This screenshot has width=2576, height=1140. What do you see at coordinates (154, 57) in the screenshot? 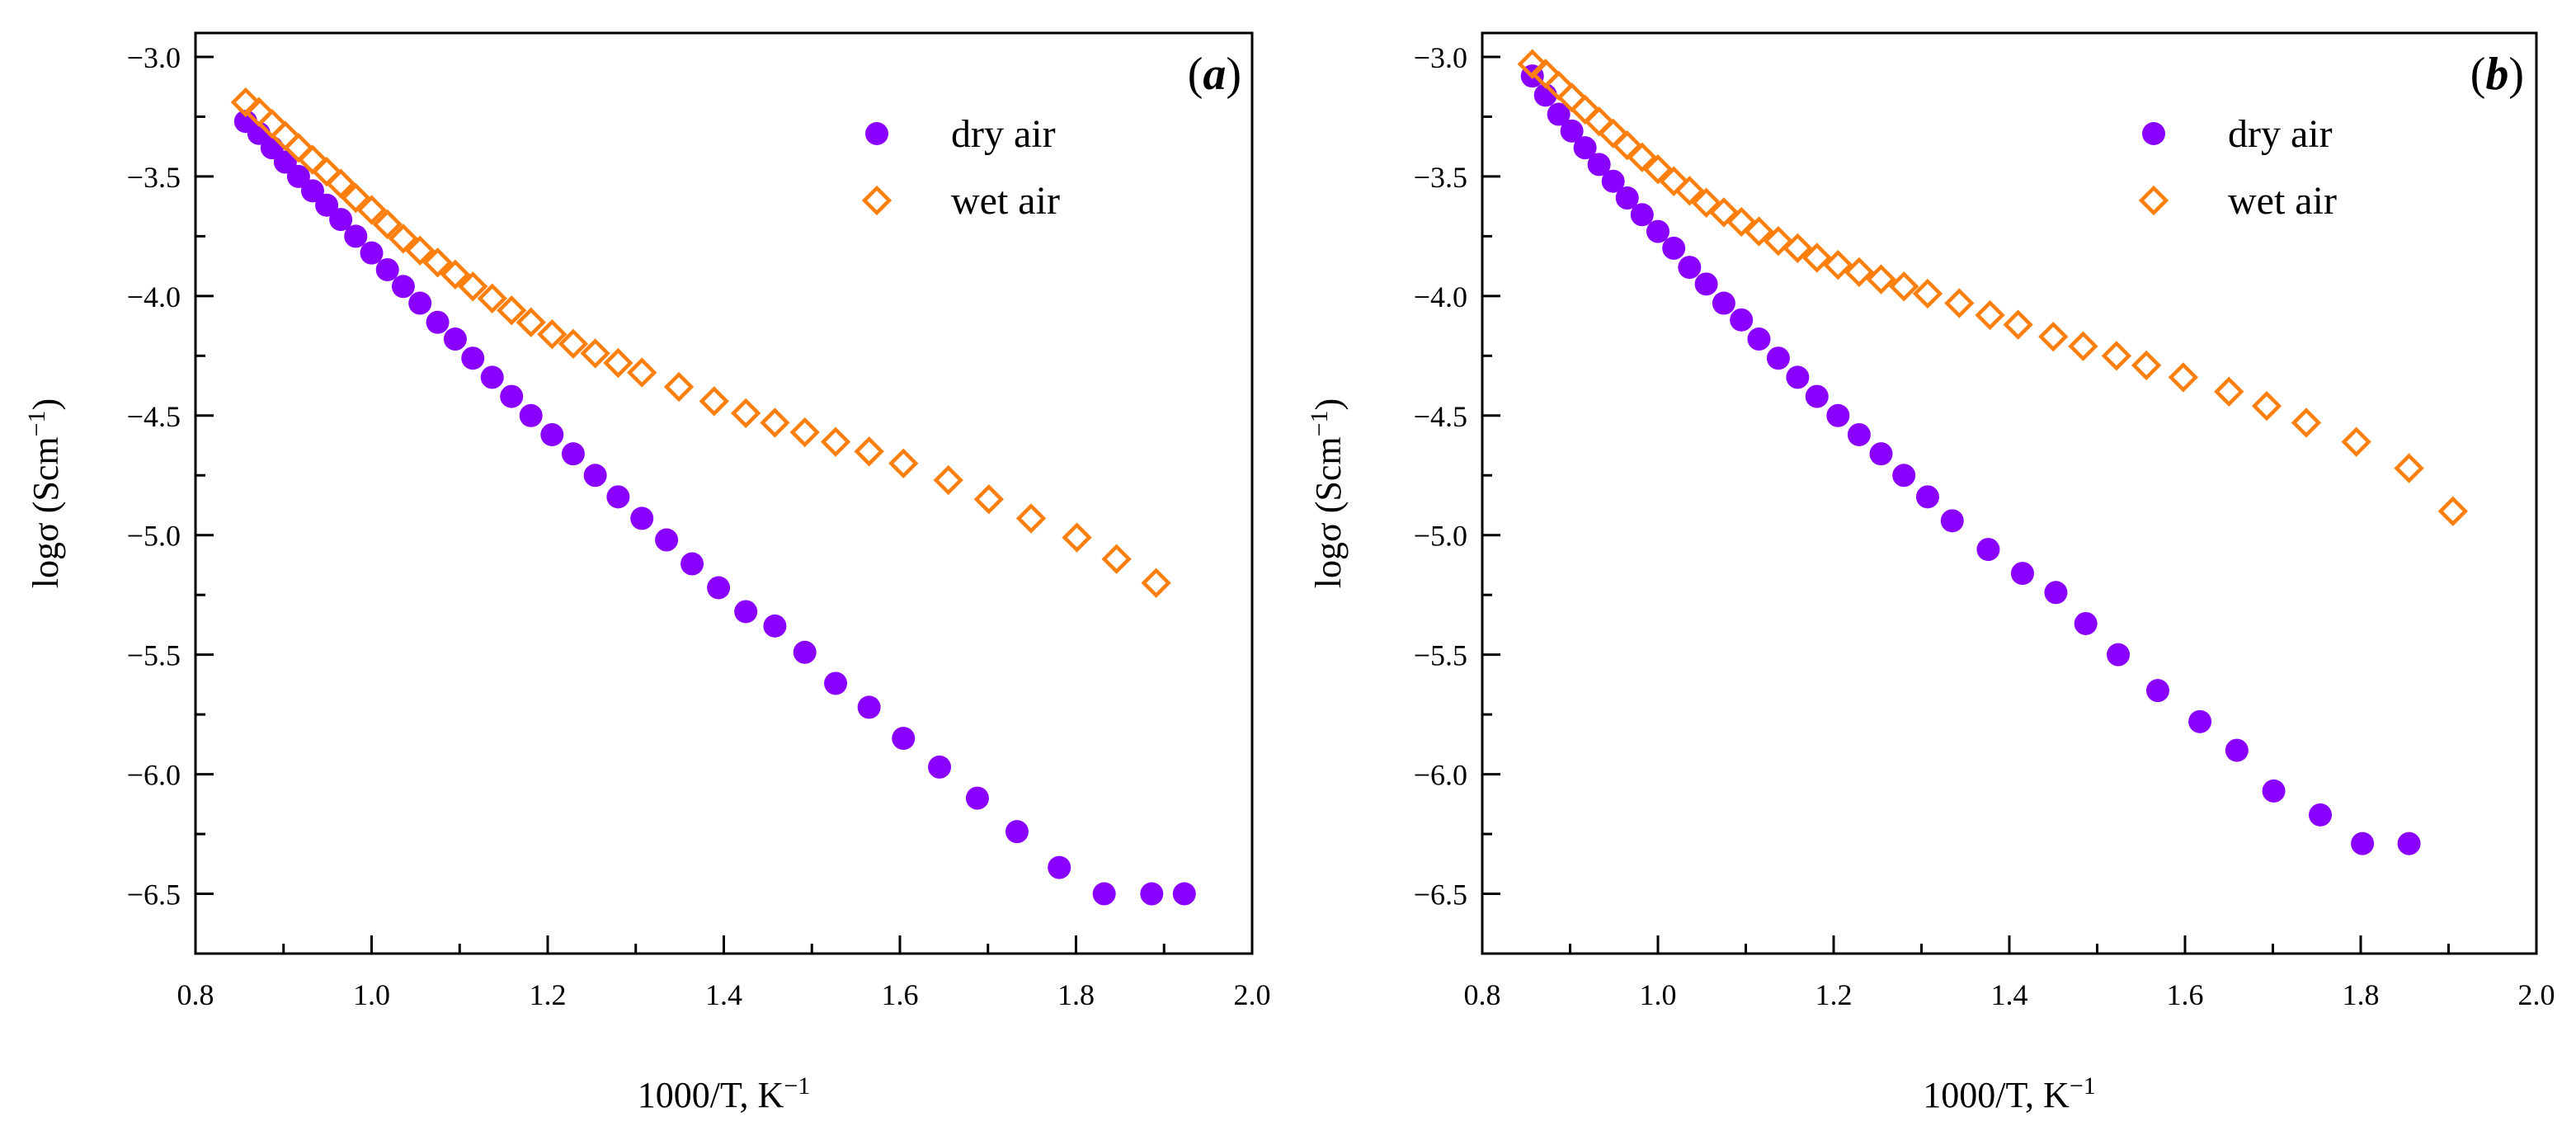
I see `y-tick-label: −3.0` at bounding box center [154, 57].